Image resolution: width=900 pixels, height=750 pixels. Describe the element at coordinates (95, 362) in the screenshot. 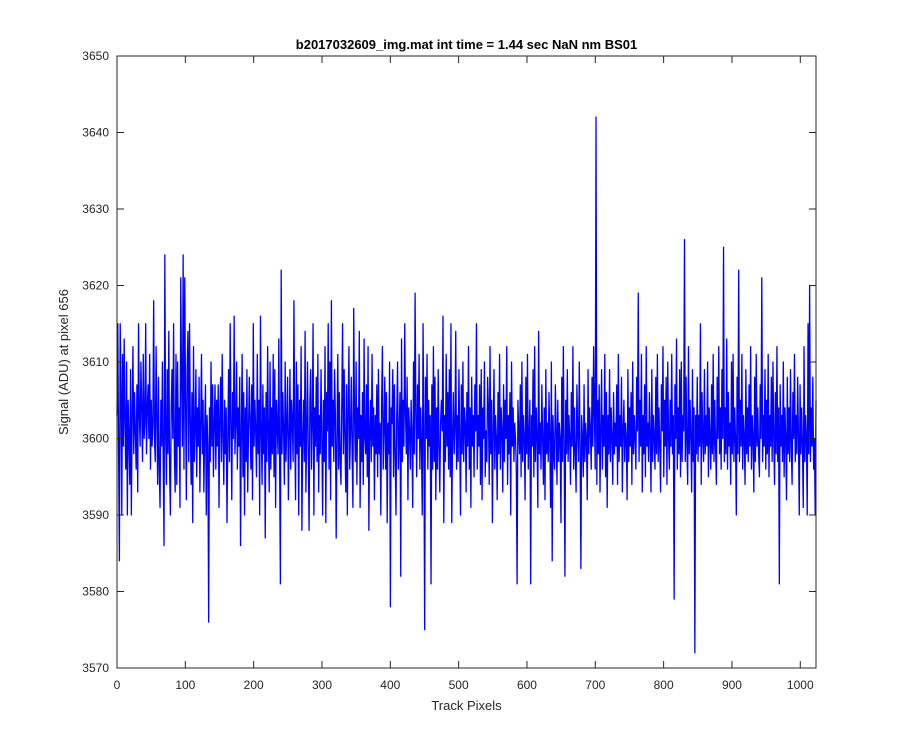

I see `y-tick-label: 3610` at that location.